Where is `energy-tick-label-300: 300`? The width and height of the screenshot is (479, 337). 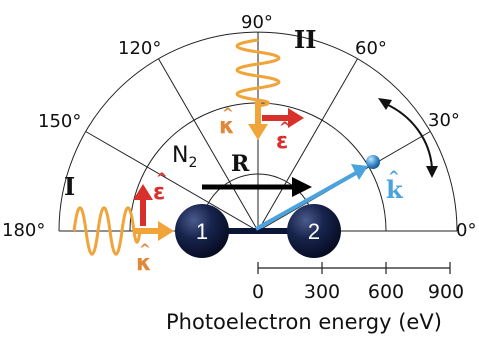
energy-tick-label-300: 300 is located at coordinates (322, 292).